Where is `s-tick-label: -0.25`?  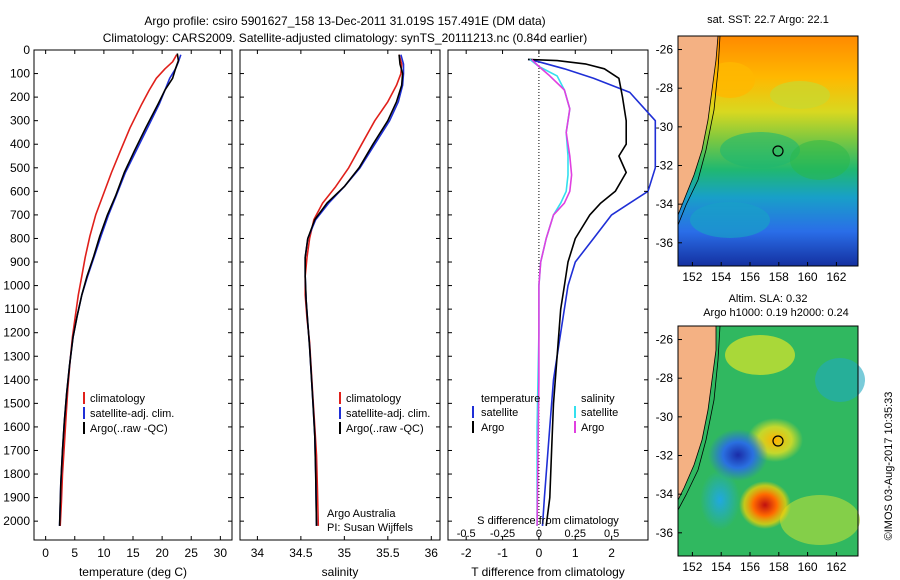 s-tick-label: -0.25 is located at coordinates (502, 534).